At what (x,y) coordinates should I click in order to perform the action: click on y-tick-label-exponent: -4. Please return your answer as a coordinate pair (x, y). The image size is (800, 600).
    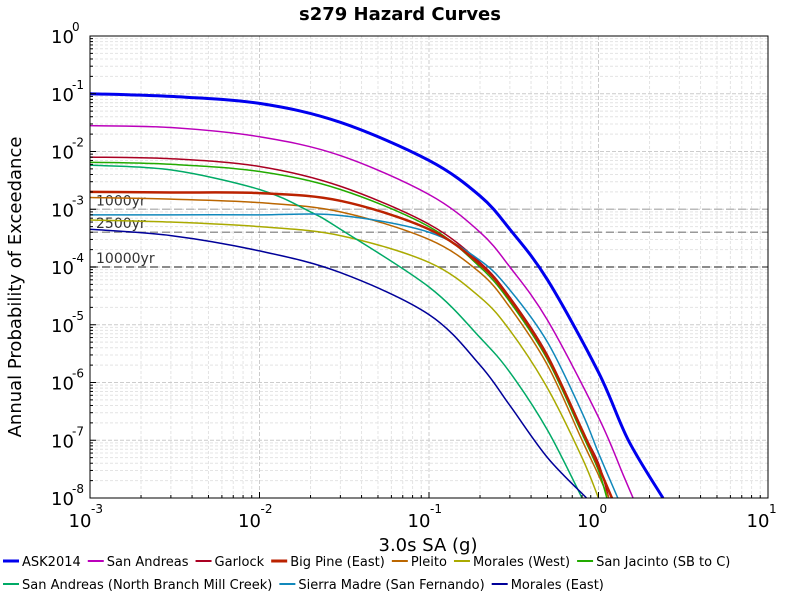
    Looking at the image, I should click on (78, 258).